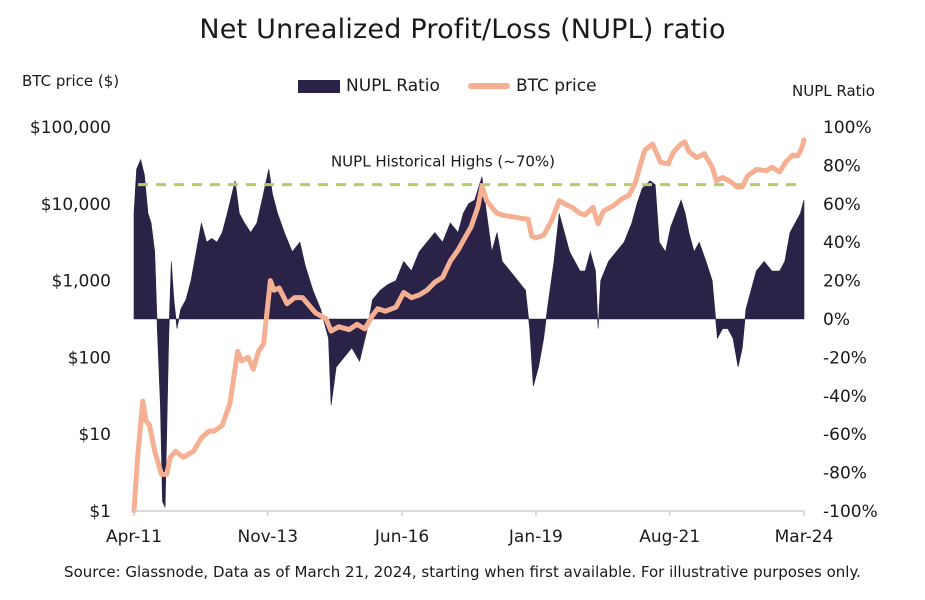  What do you see at coordinates (842, 282) in the screenshot?
I see `right-tick-label: 20%` at bounding box center [842, 282].